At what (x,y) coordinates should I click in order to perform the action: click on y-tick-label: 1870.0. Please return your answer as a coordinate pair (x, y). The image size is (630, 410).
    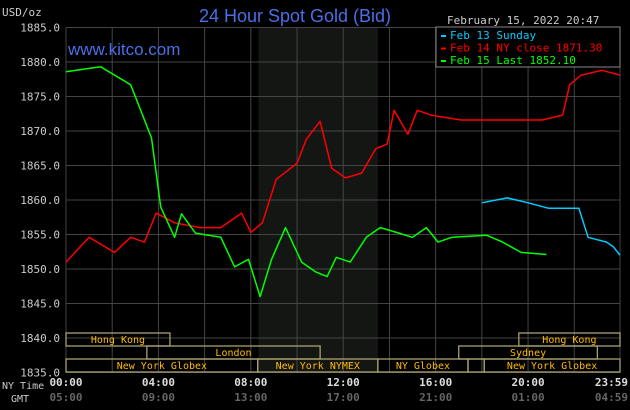
    Looking at the image, I should click on (40, 131).